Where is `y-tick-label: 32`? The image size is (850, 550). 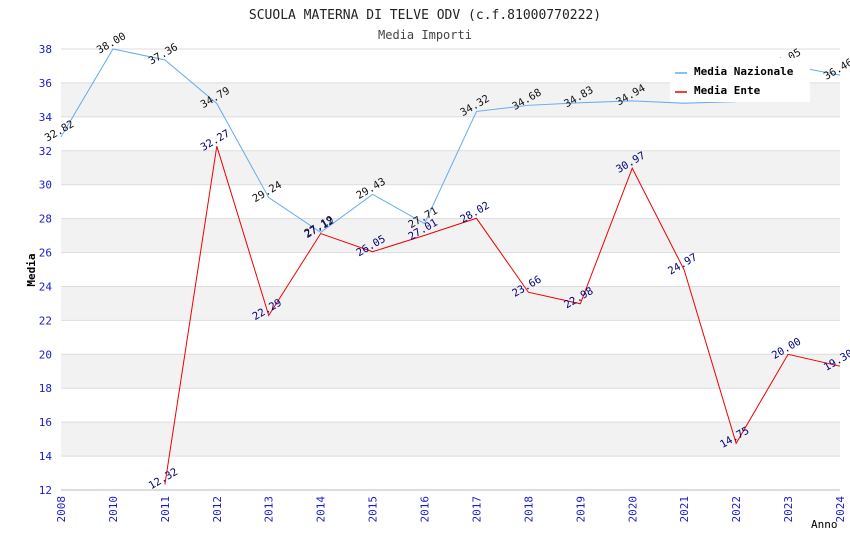
y-tick-label: 32 is located at coordinates (45, 151).